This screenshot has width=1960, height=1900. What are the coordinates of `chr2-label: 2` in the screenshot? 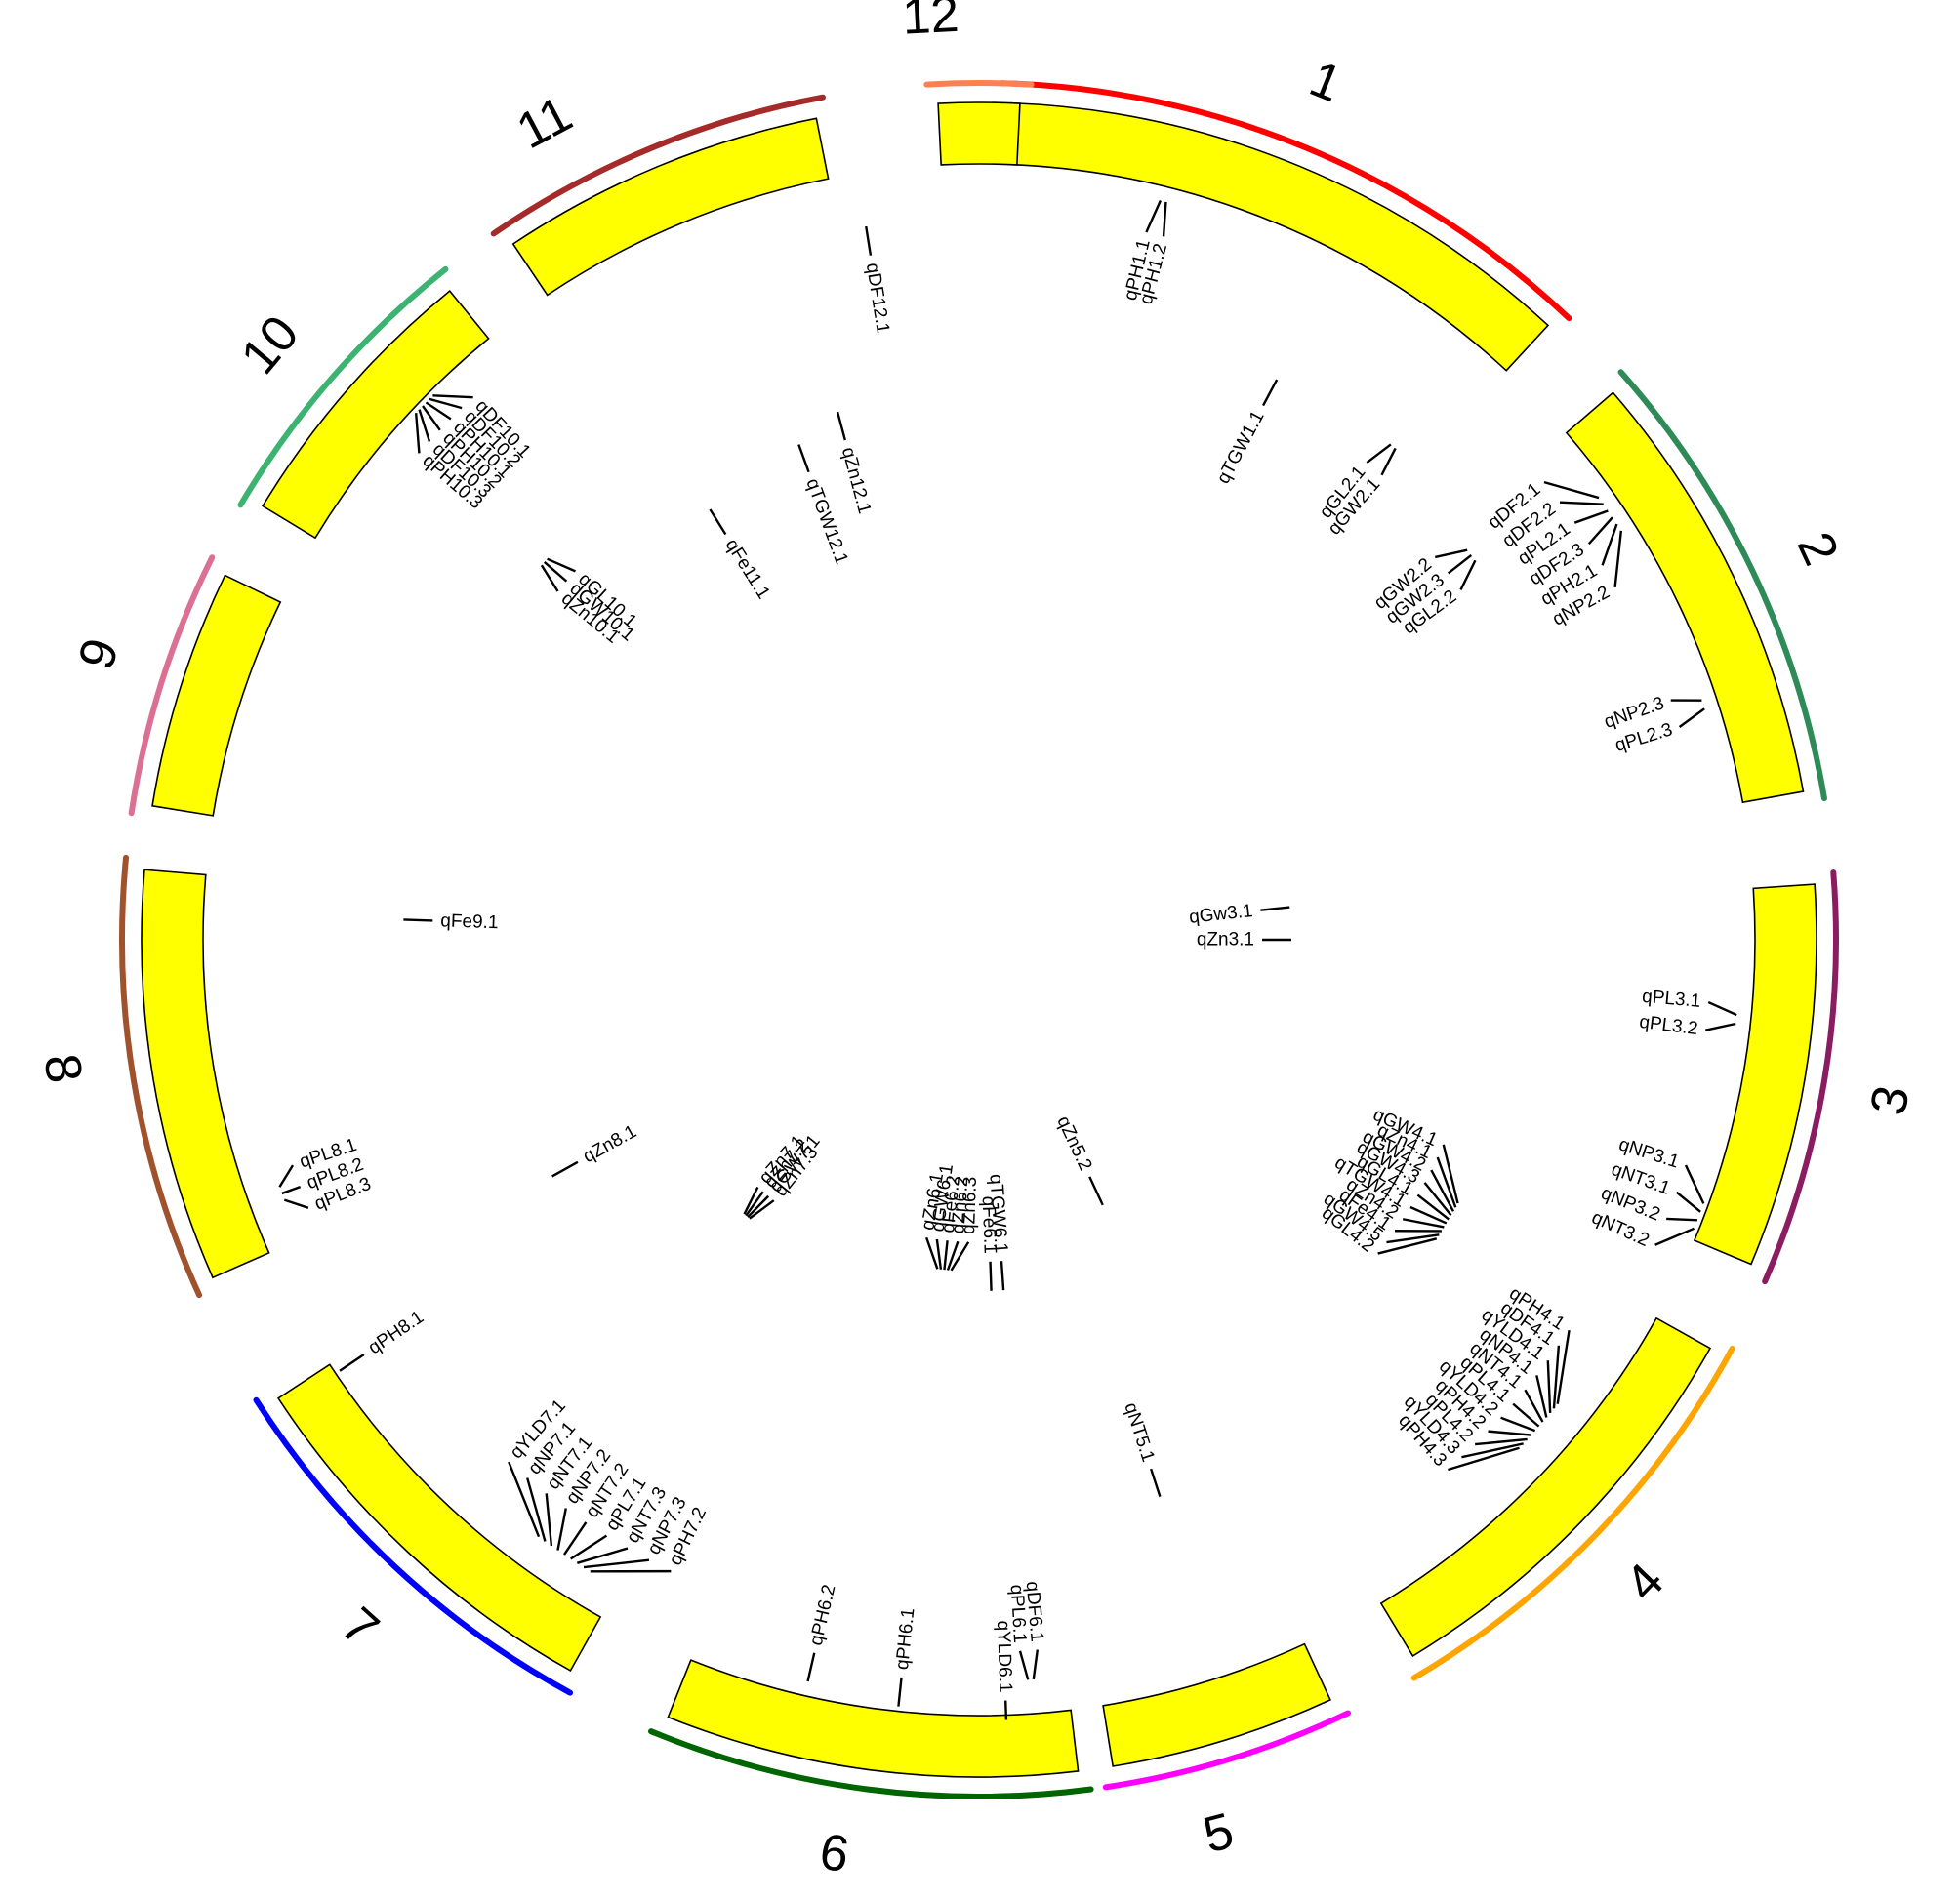 It's located at (1818, 549).